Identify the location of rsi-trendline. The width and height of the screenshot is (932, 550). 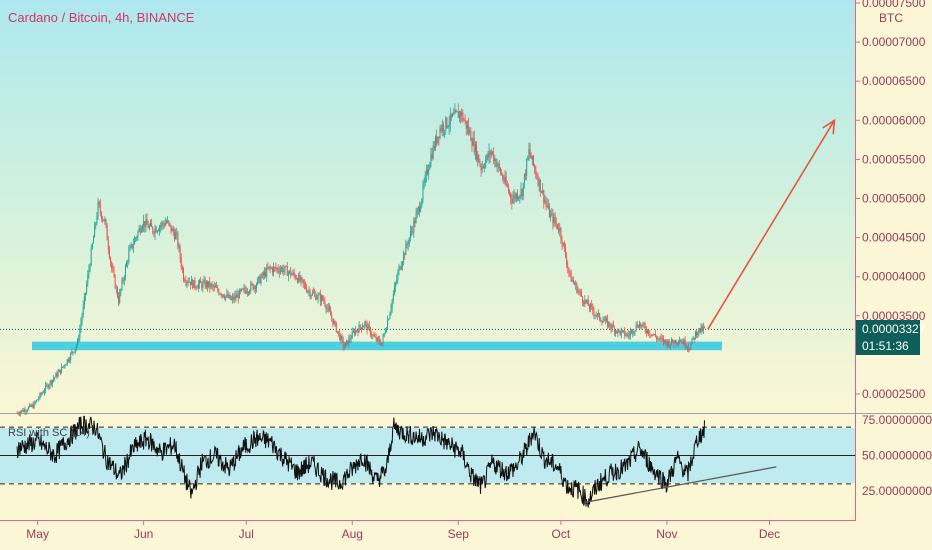
(680, 484).